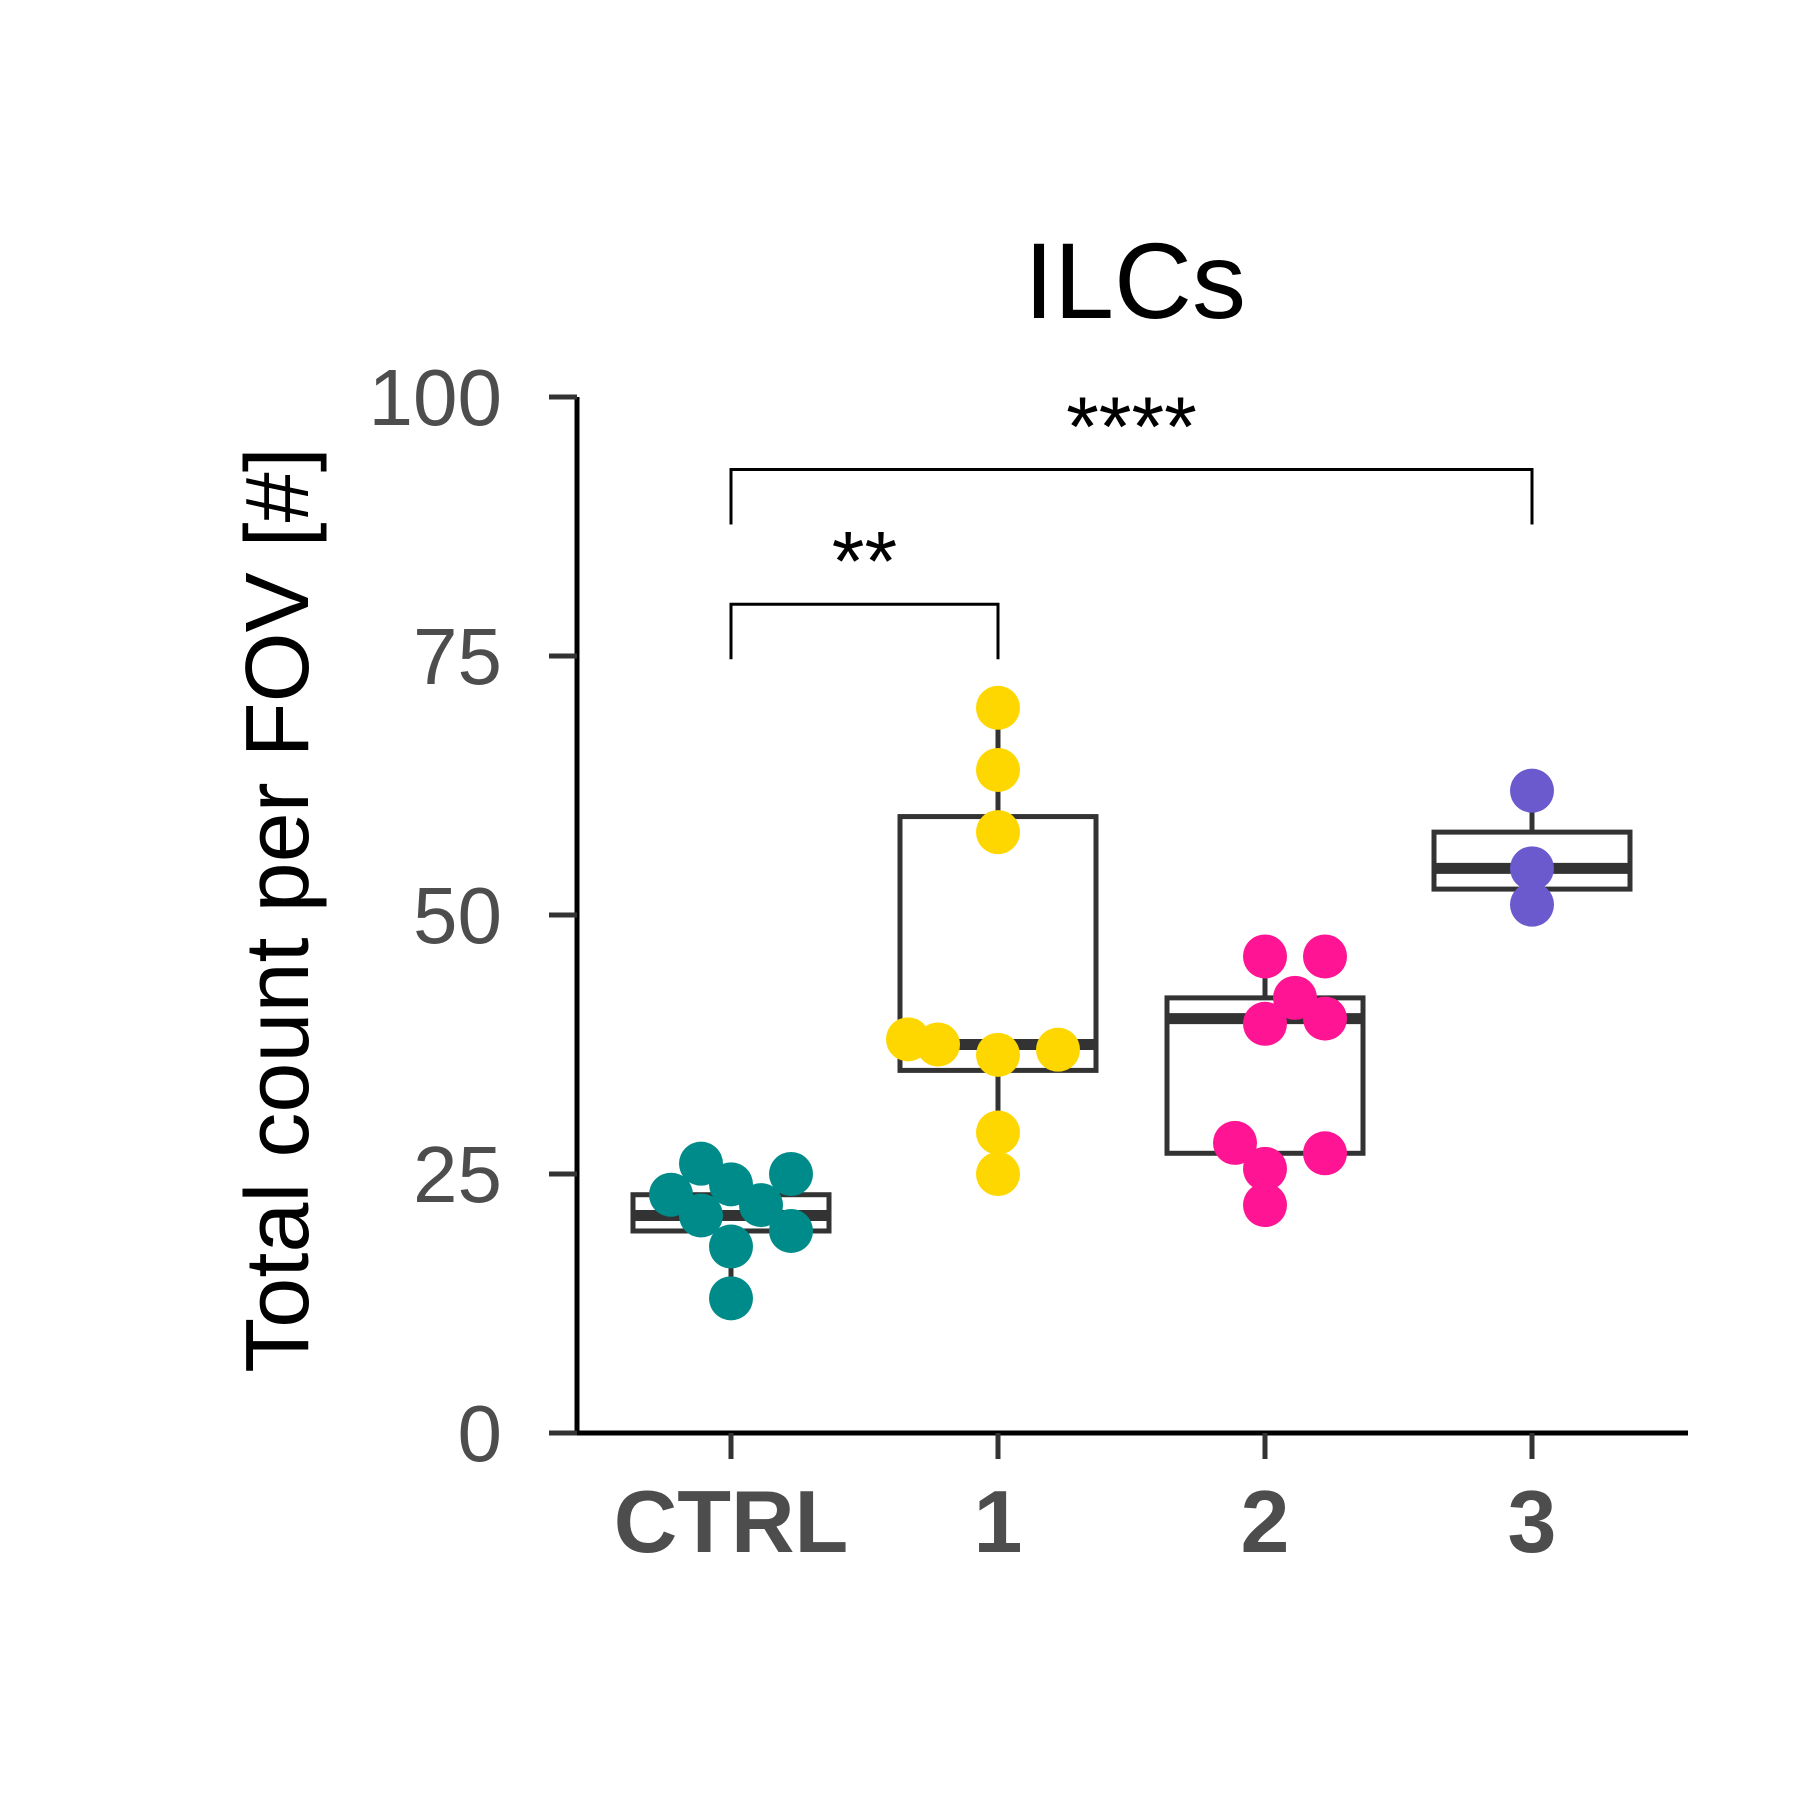 The image size is (1800, 1800). Describe the element at coordinates (457, 656) in the screenshot. I see `y-tick-label: 75` at that location.